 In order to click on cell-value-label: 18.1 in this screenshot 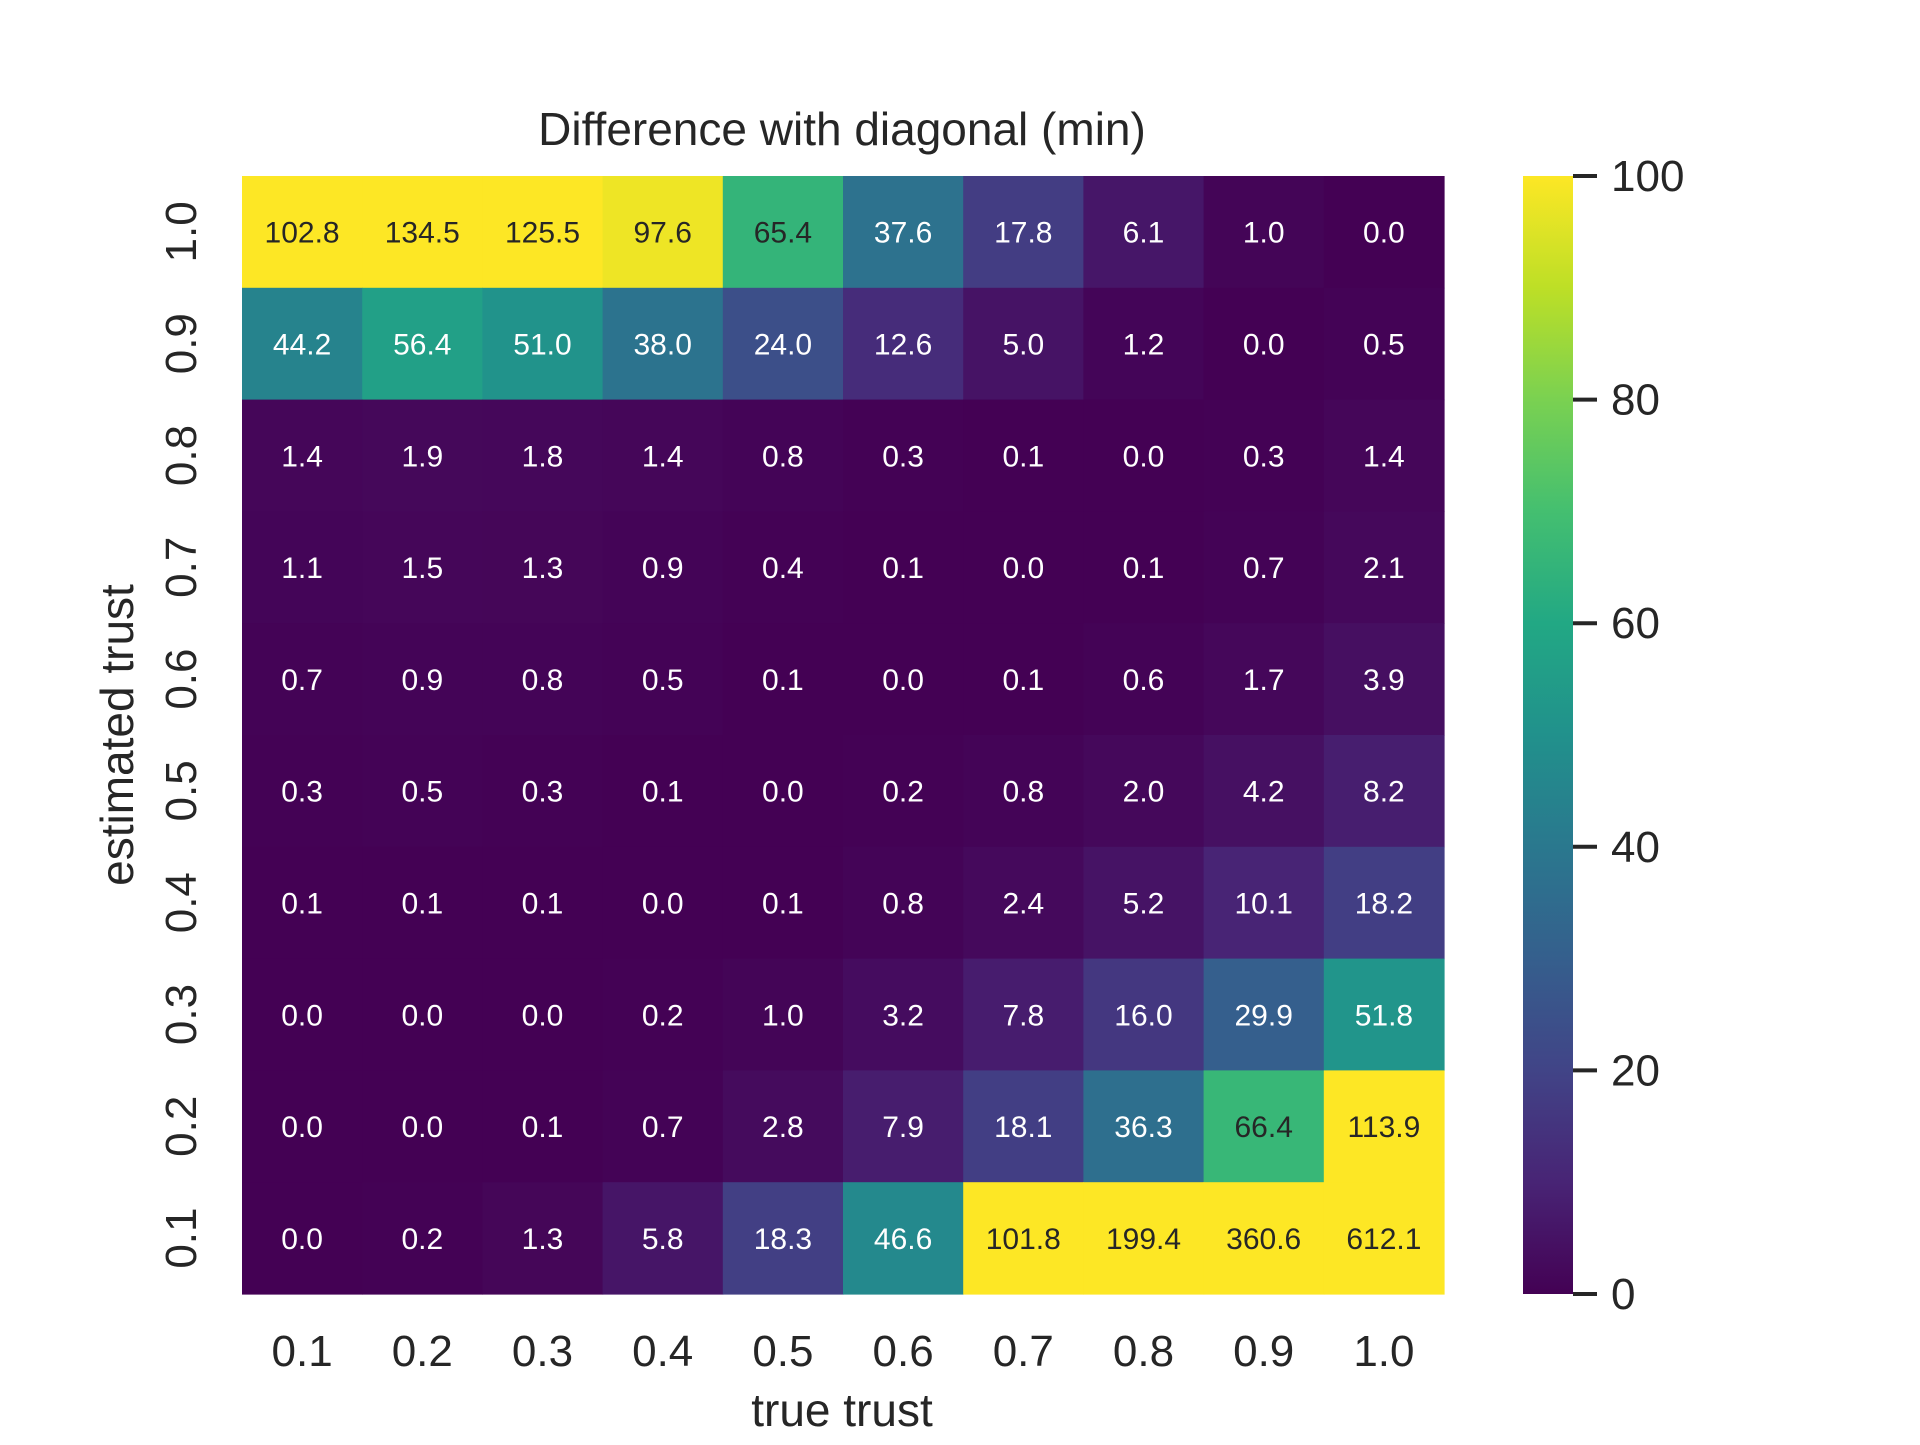, I will do `click(1023, 1127)`.